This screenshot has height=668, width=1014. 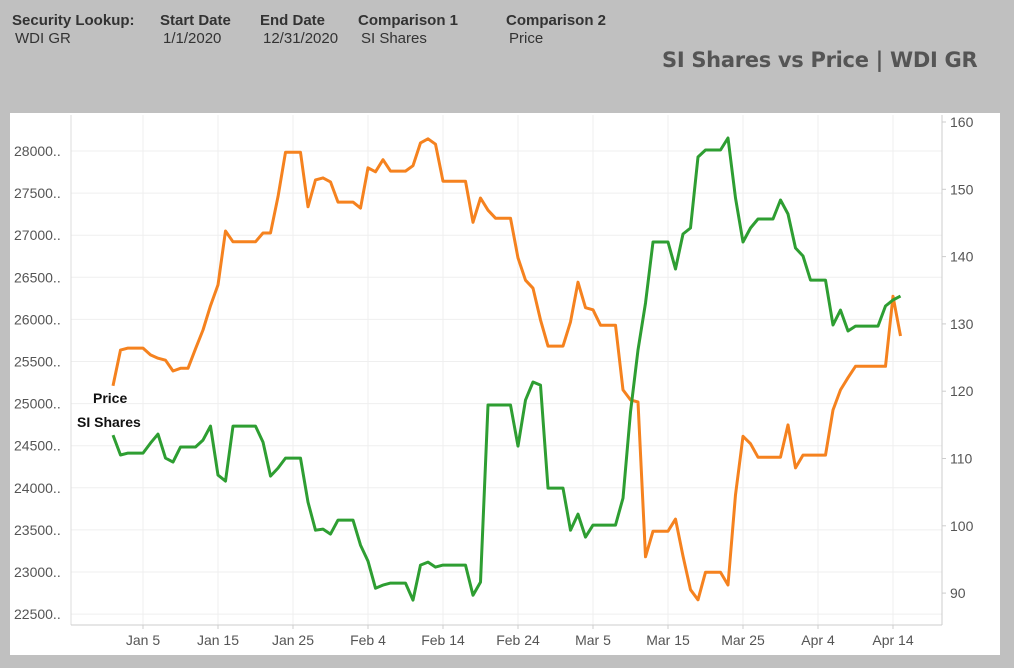 I want to click on right-axis-tick-label: 110, so click(x=961, y=459).